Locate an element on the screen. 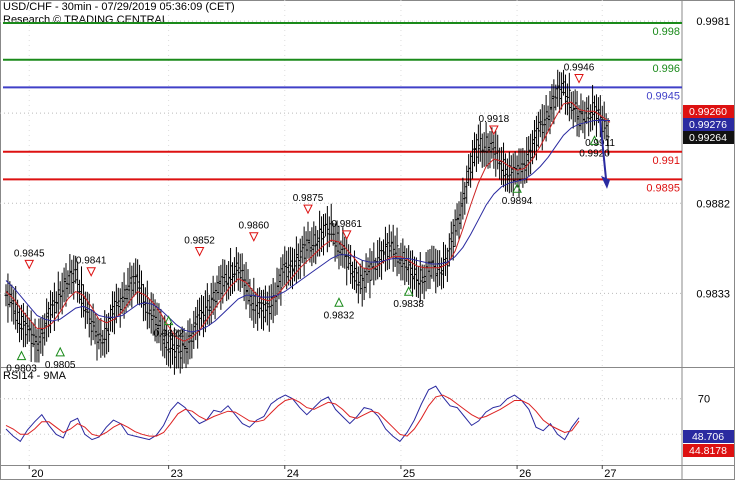 The image size is (735, 480). price-tag-label: 0.99260 is located at coordinates (708, 112).